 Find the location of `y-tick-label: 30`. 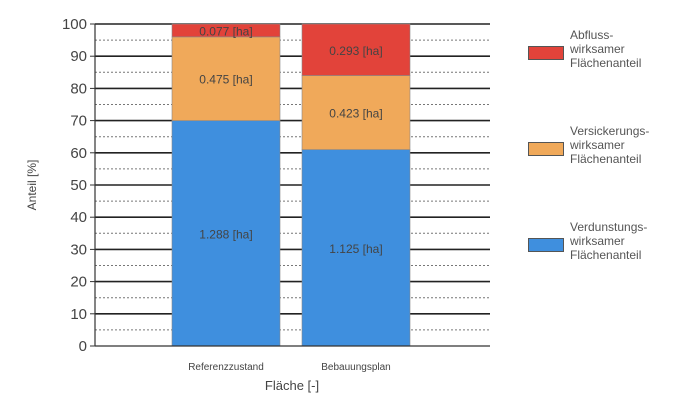

y-tick-label: 30 is located at coordinates (78, 249).